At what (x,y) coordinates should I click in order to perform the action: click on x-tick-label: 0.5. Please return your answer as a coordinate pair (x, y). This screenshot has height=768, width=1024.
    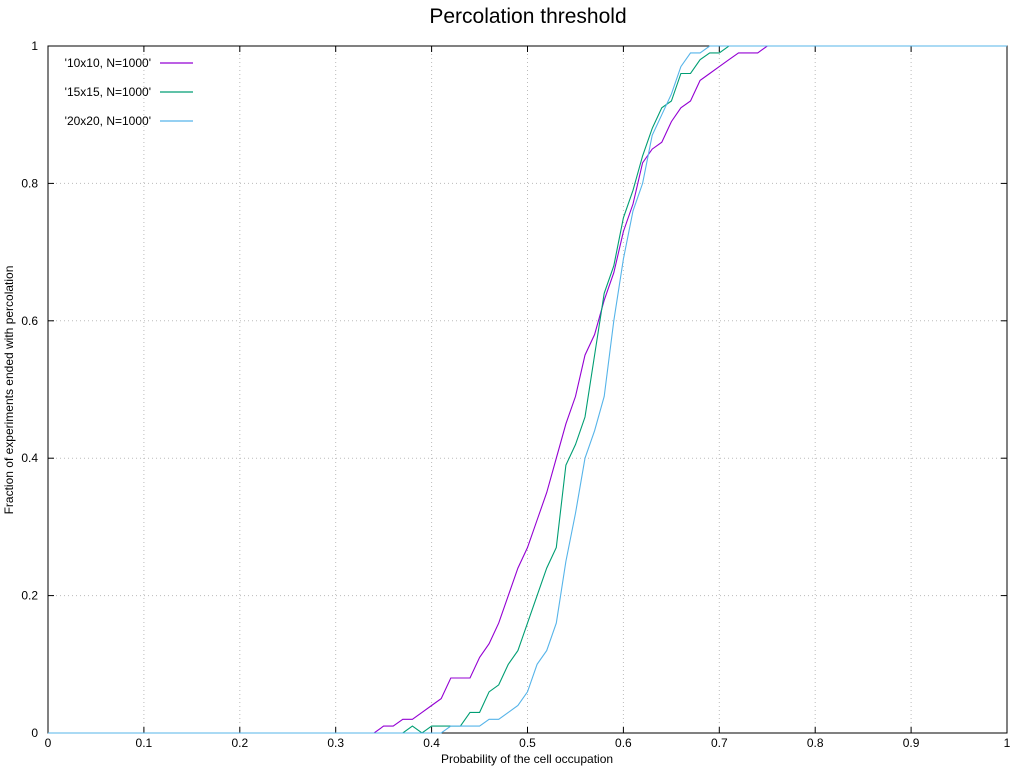
    Looking at the image, I should click on (527, 743).